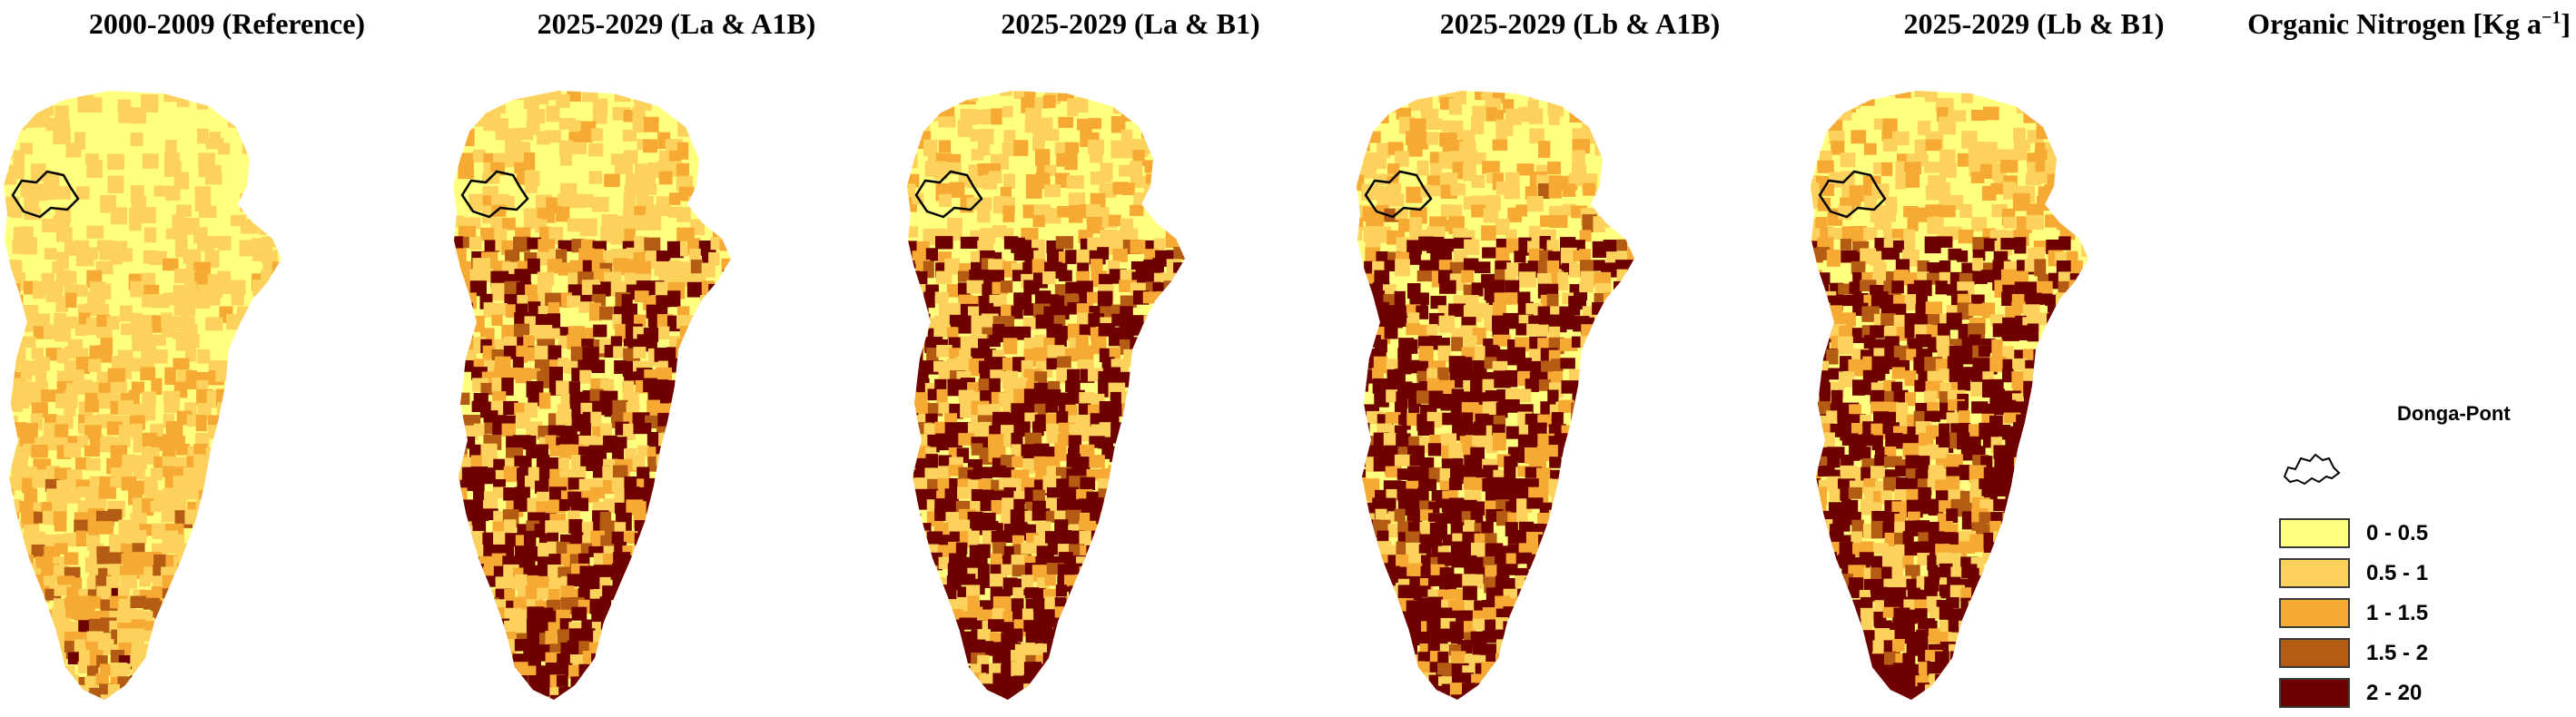 The image size is (2576, 717). I want to click on legend-class: 1 - 1.5, so click(2353, 613).